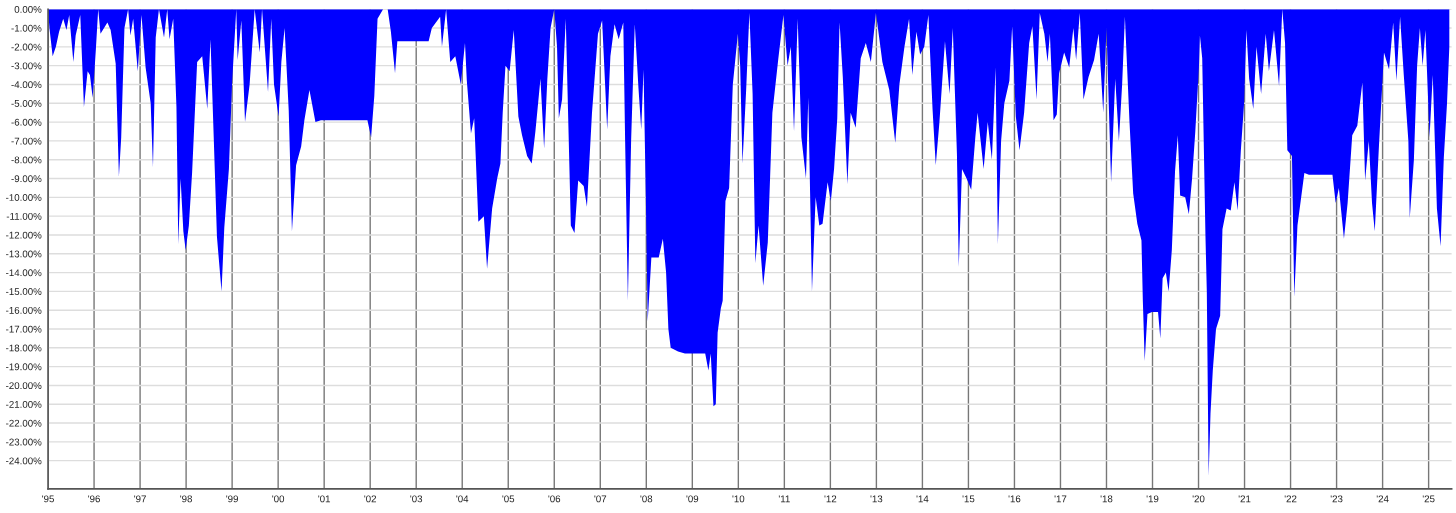 The width and height of the screenshot is (1456, 513). What do you see at coordinates (508, 499) in the screenshot?
I see `x-tick-label: '05` at bounding box center [508, 499].